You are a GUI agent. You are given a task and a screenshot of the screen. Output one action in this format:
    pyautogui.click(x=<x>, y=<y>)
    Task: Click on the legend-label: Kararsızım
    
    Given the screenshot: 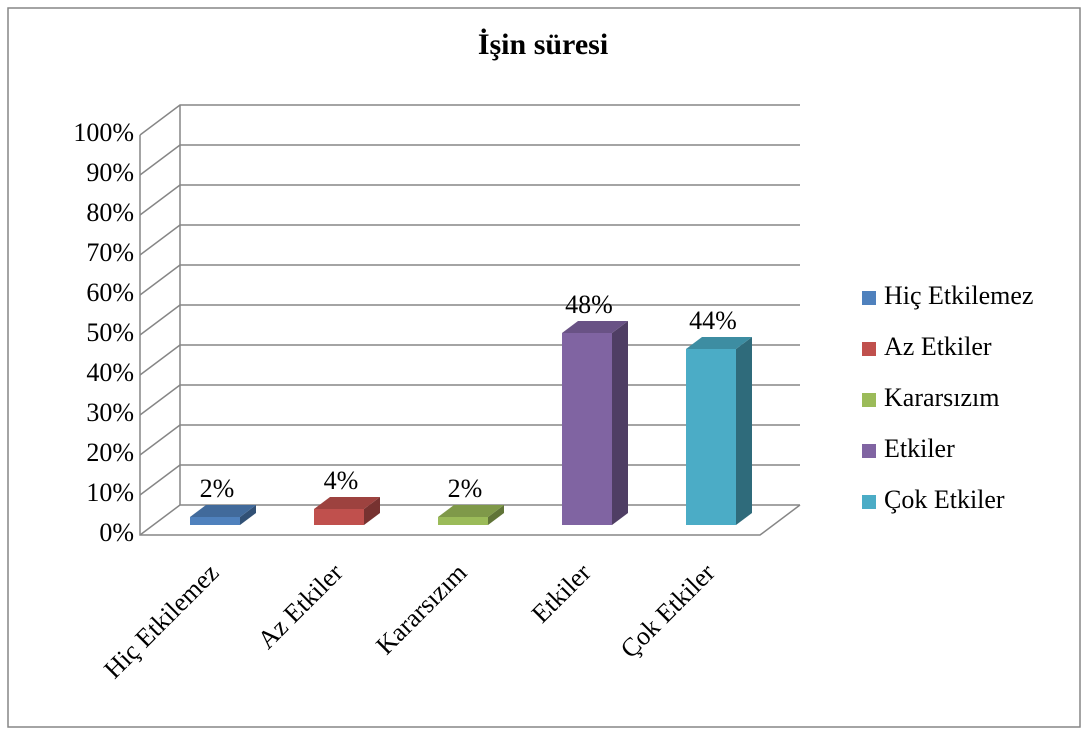 What is the action you would take?
    pyautogui.click(x=942, y=397)
    